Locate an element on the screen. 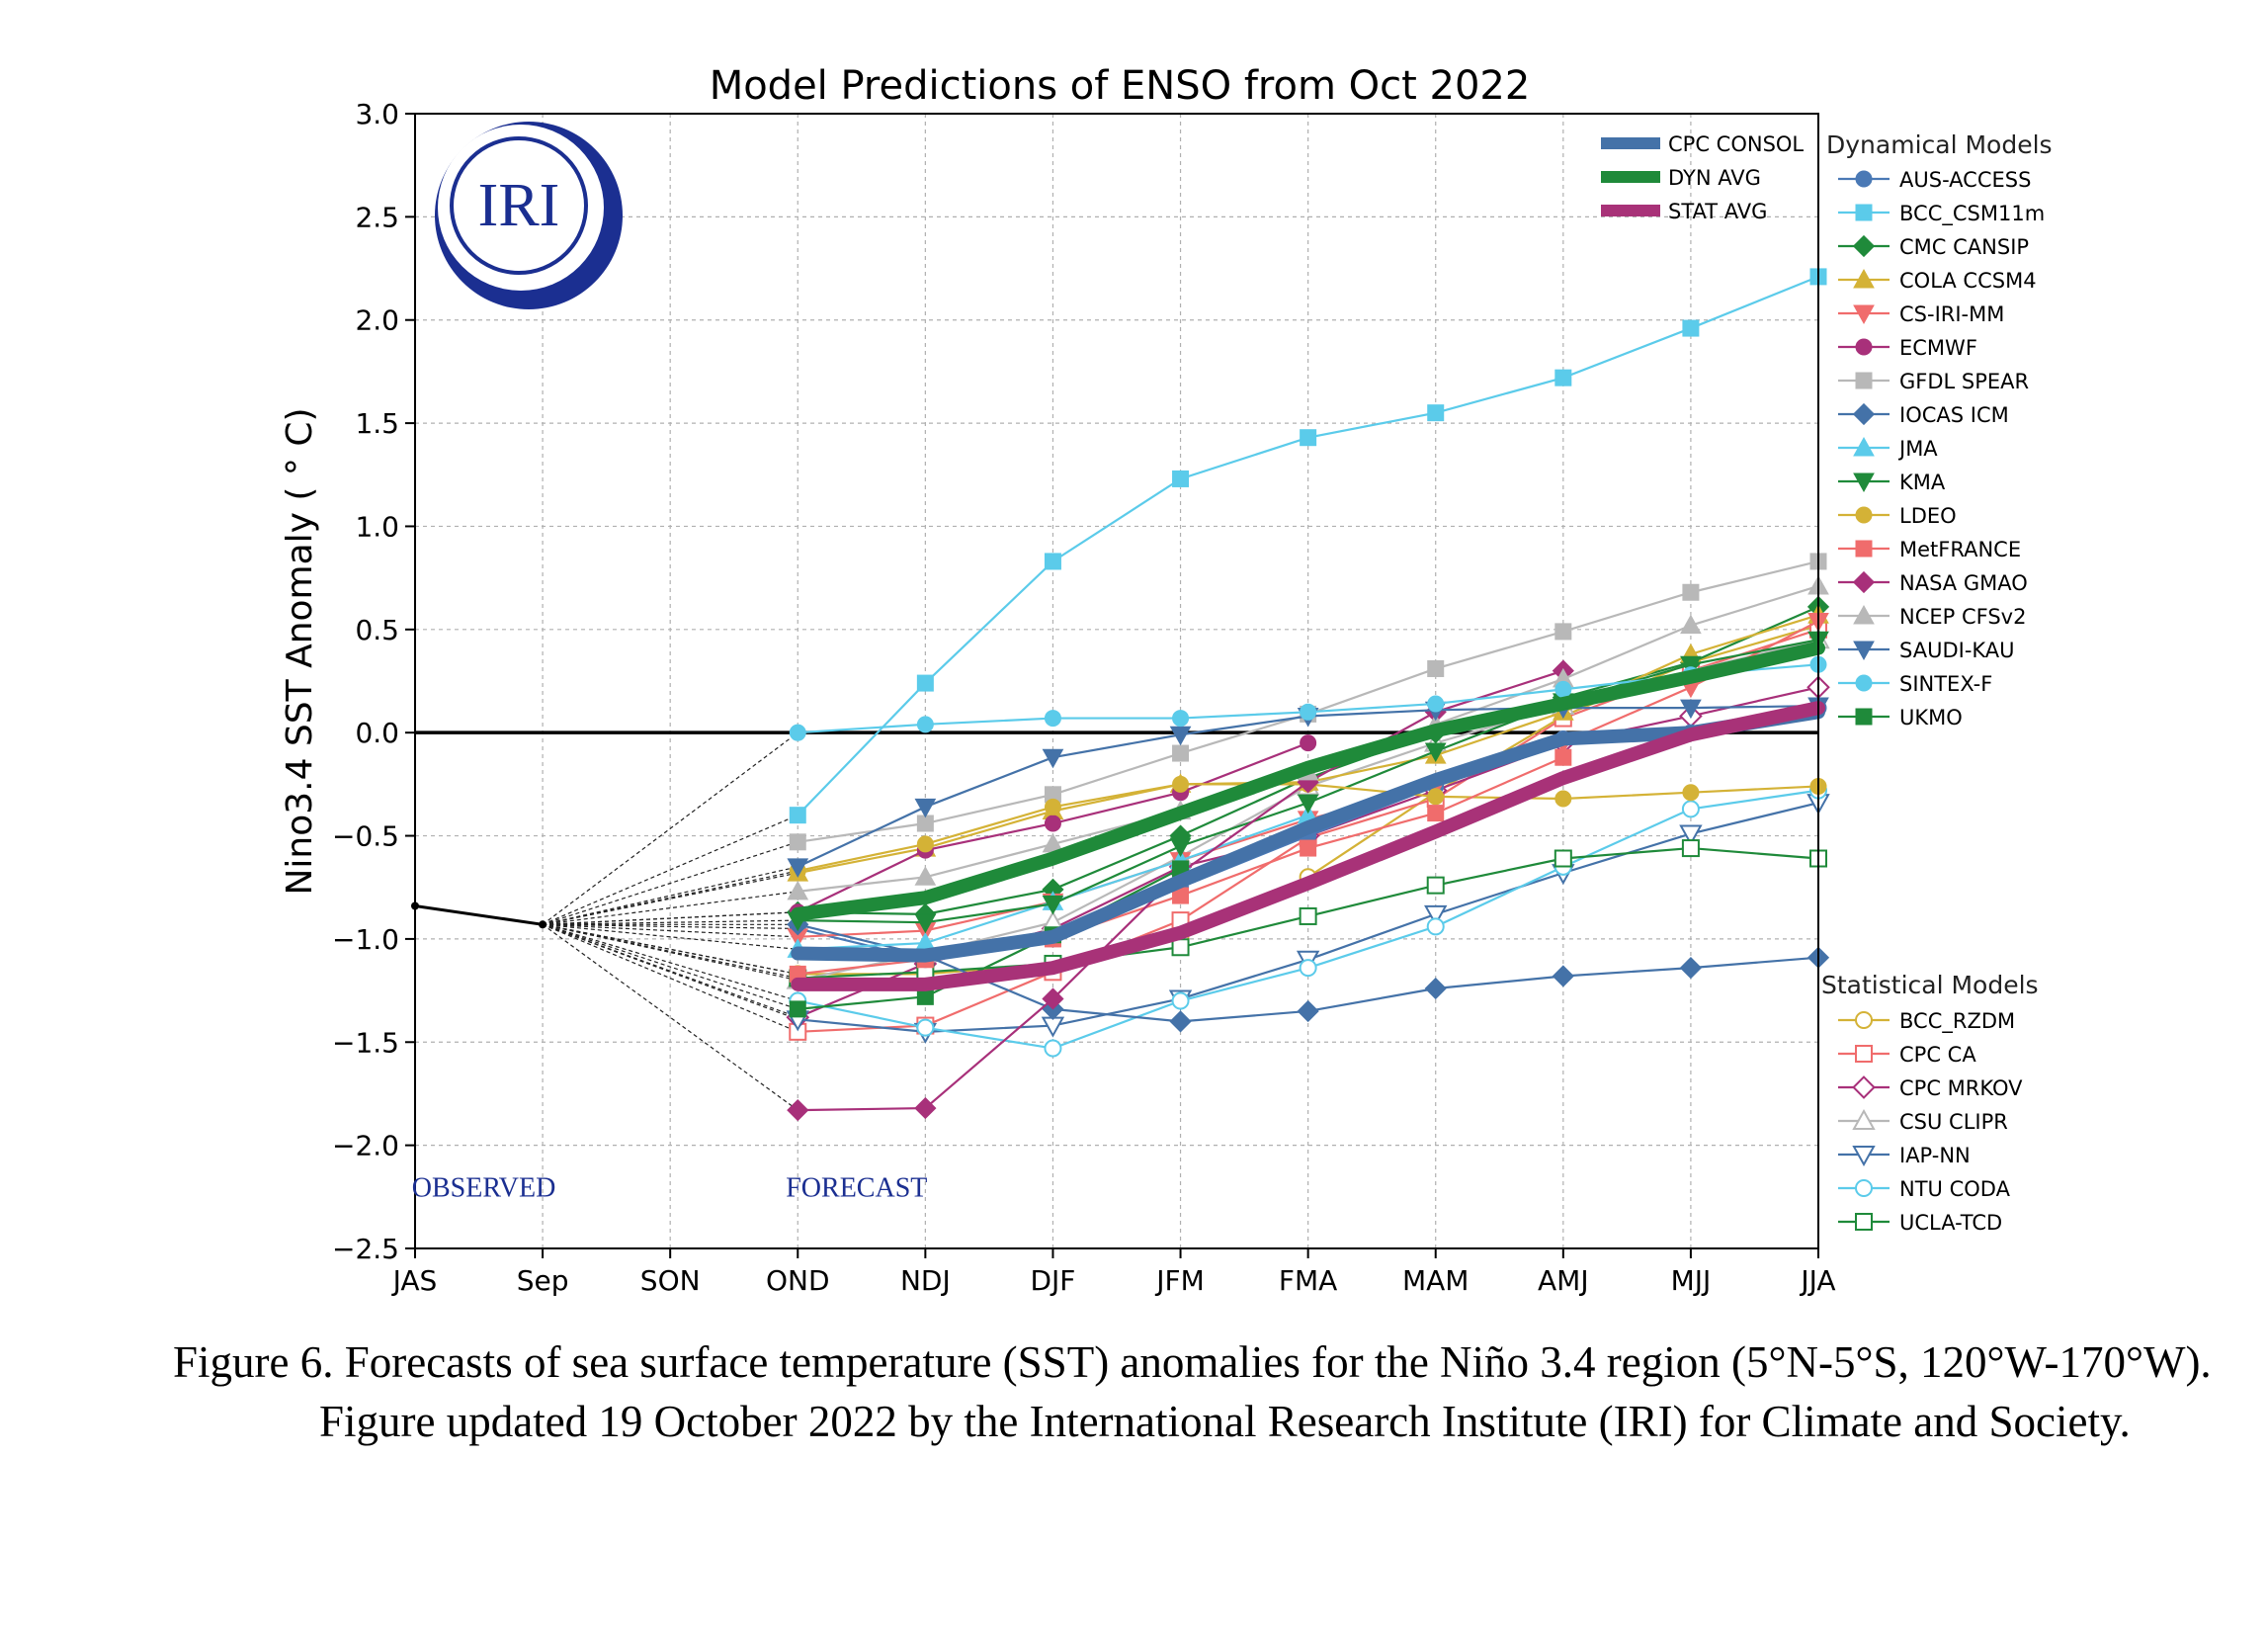  legend-label-bcc-rzdm: BCC_RZDM is located at coordinates (1957, 1021).